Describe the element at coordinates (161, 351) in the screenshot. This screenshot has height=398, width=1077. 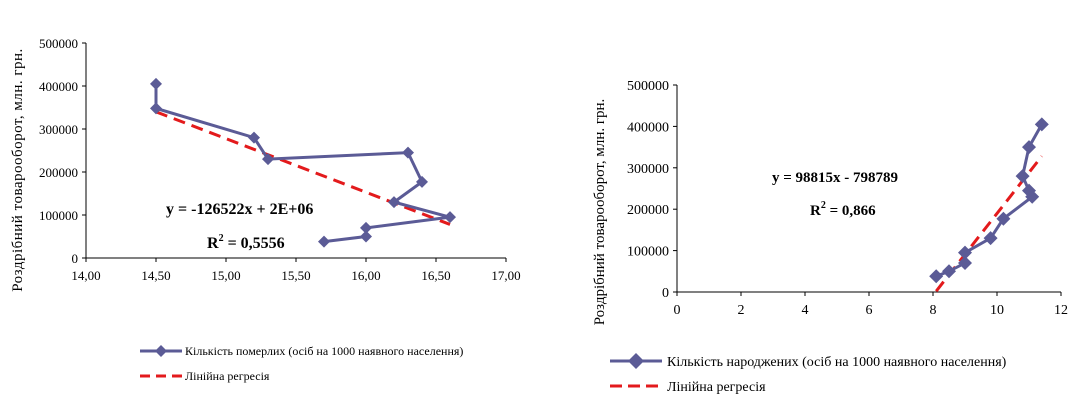
I see `legend-series-marker-left` at that location.